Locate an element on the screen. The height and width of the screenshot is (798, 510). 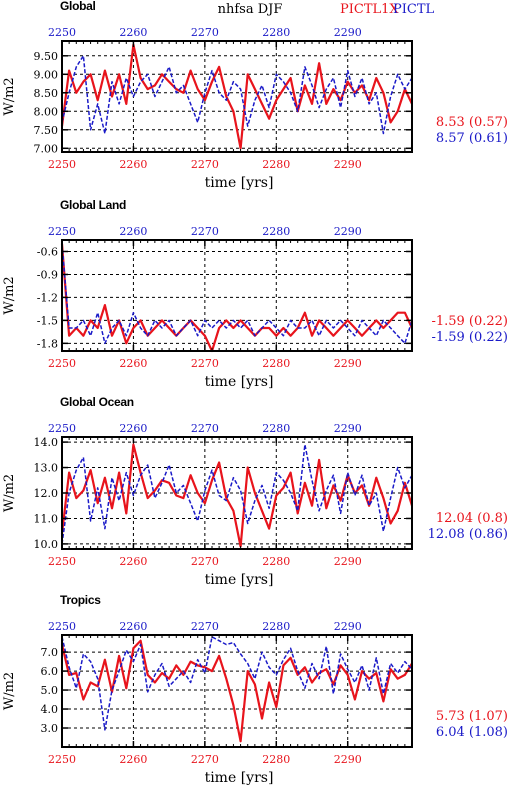
y-tick-label: 14.0 is located at coordinates (46, 442).